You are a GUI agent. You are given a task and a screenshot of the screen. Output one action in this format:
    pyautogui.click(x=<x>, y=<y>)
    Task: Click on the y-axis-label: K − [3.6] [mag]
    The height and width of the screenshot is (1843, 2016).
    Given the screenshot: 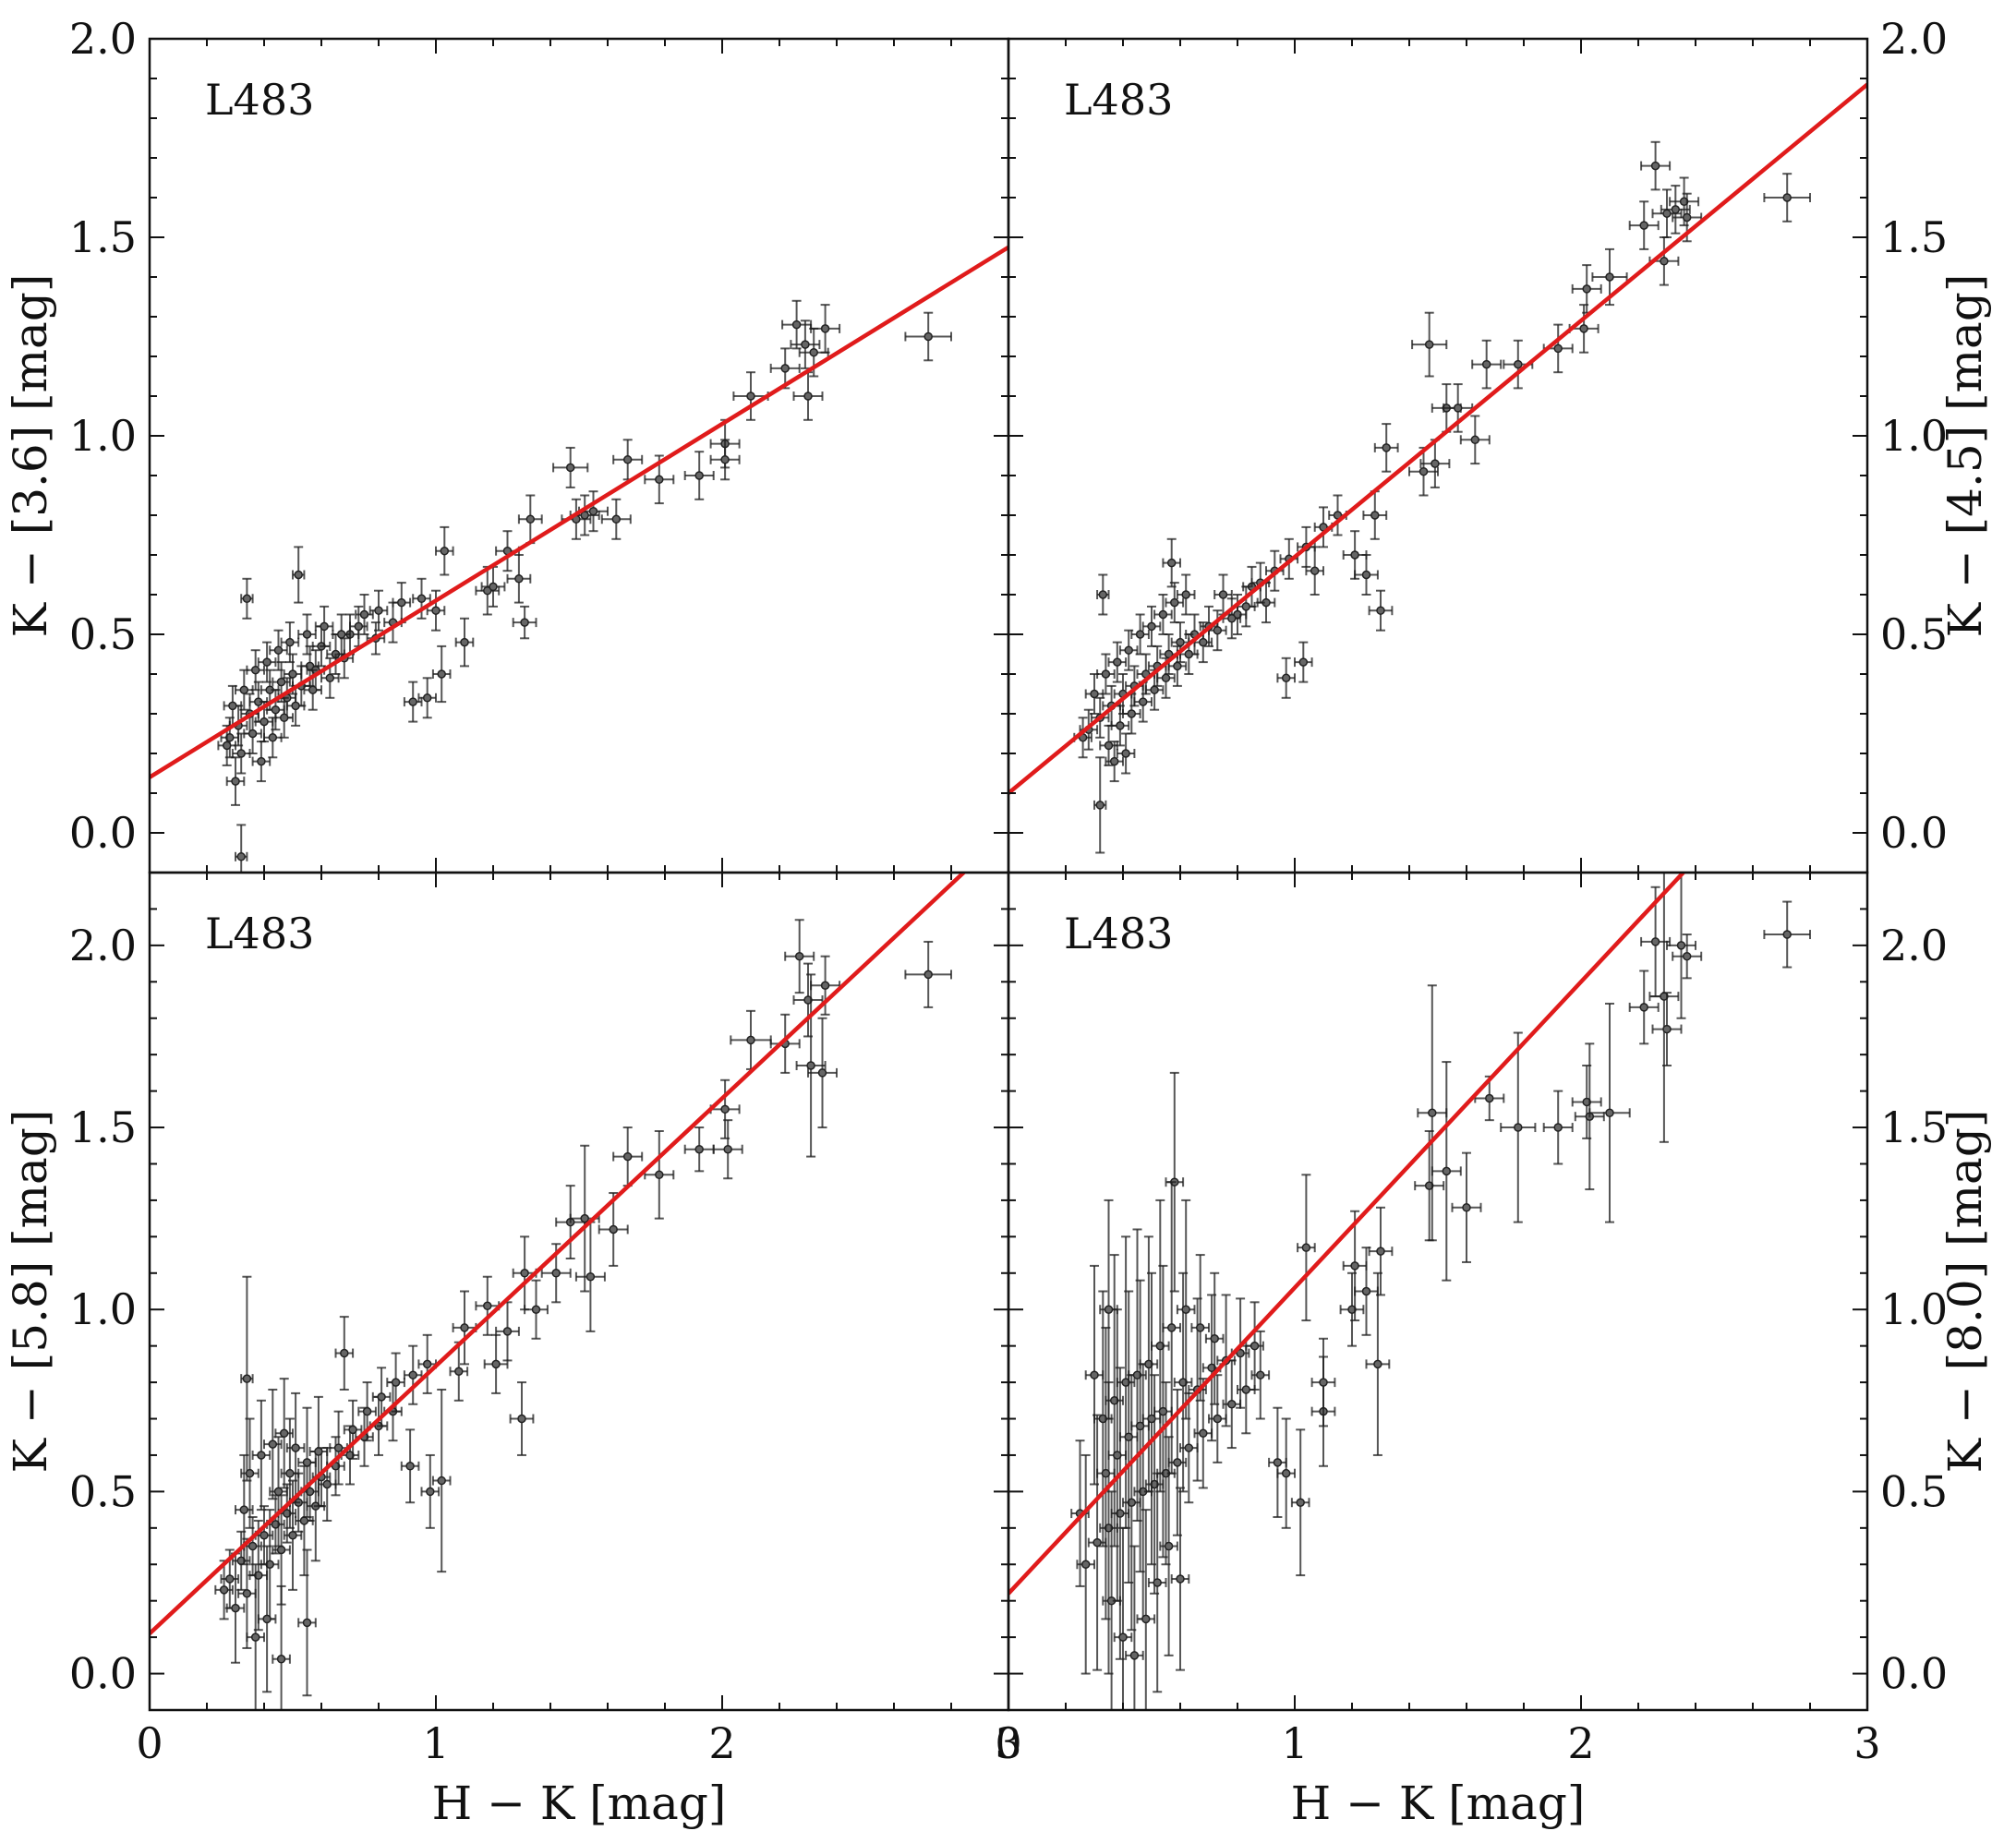 What is the action you would take?
    pyautogui.click(x=31, y=456)
    